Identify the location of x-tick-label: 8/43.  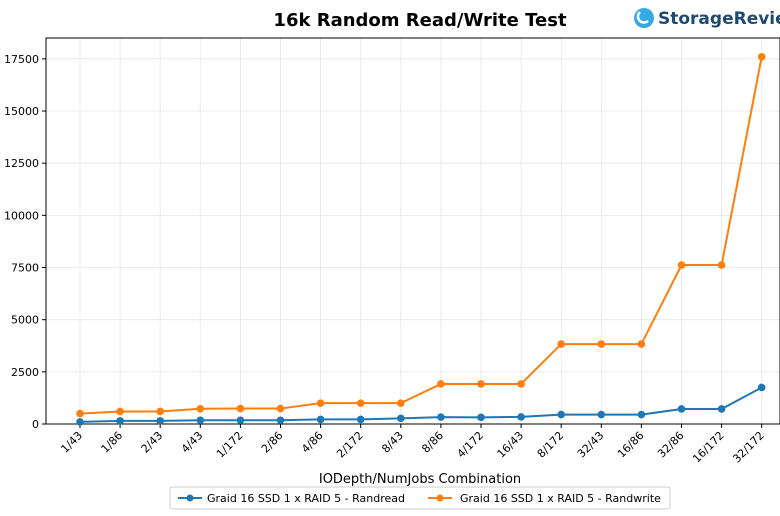
(392, 442).